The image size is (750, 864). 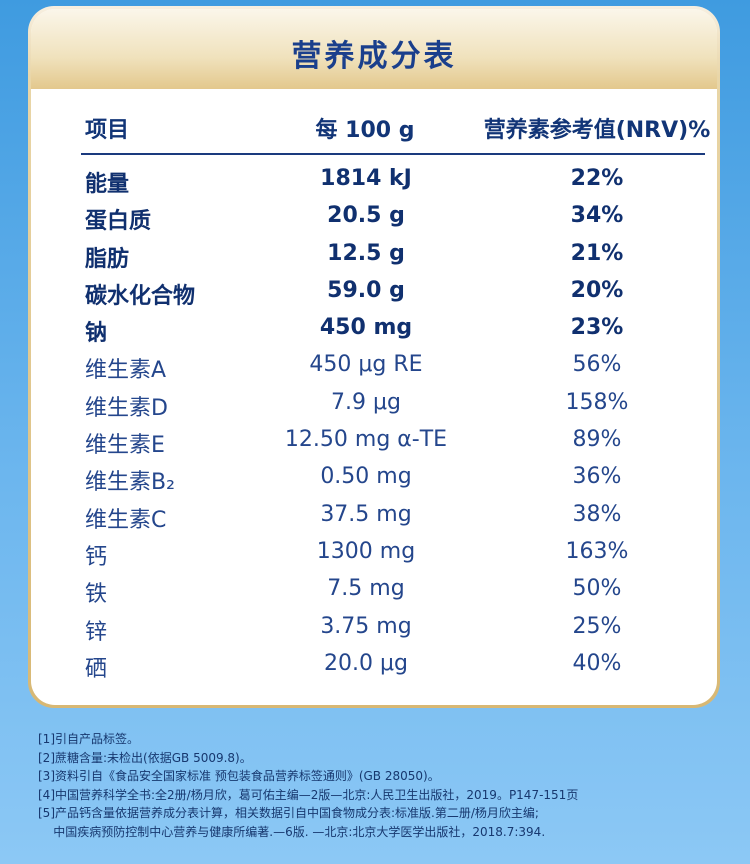 I want to click on nutrient-nrv: 40%, so click(x=597, y=663).